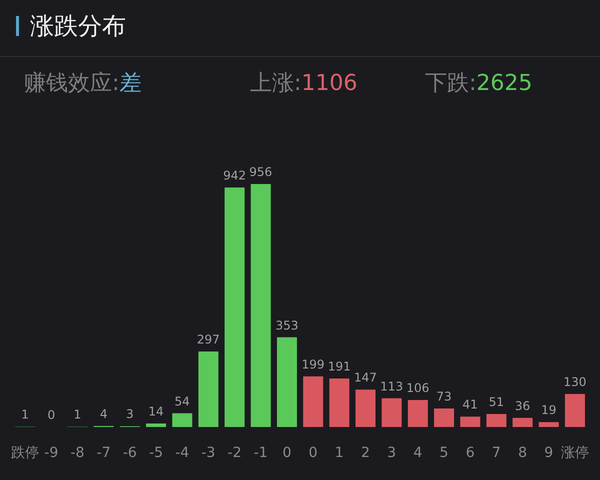  Describe the element at coordinates (129, 452) in the screenshot. I see `x-tick-label: -6` at that location.